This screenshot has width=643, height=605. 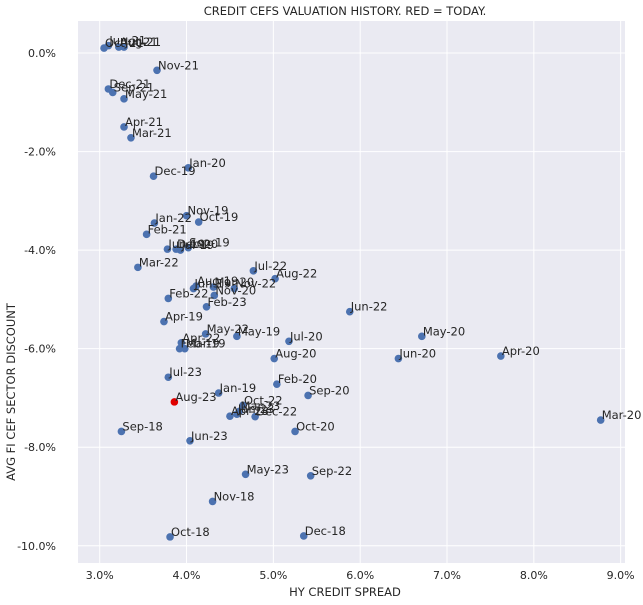 I want to click on point-label: Dec-21, so click(x=129, y=84).